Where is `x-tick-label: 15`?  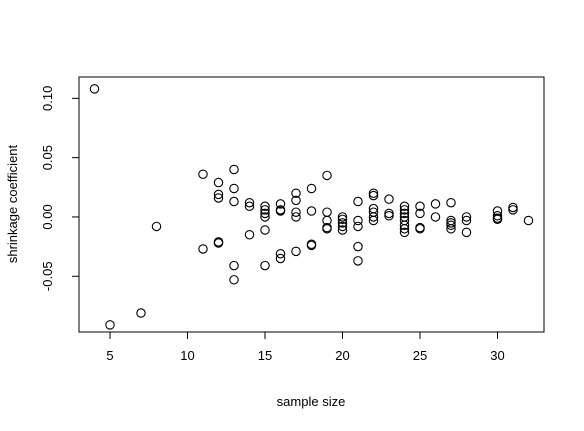 x-tick-label: 15 is located at coordinates (265, 355).